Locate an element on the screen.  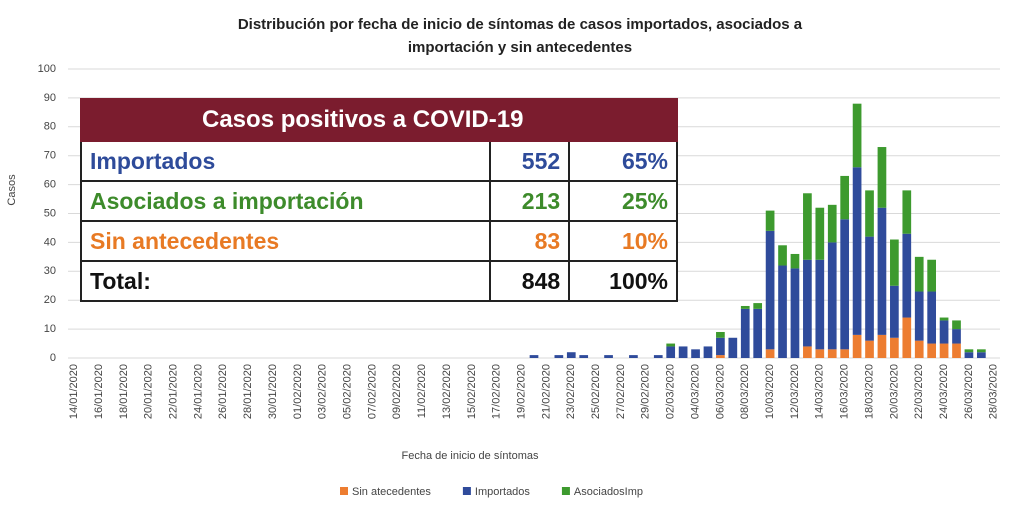
legend-label: Importados is located at coordinates (503, 492).